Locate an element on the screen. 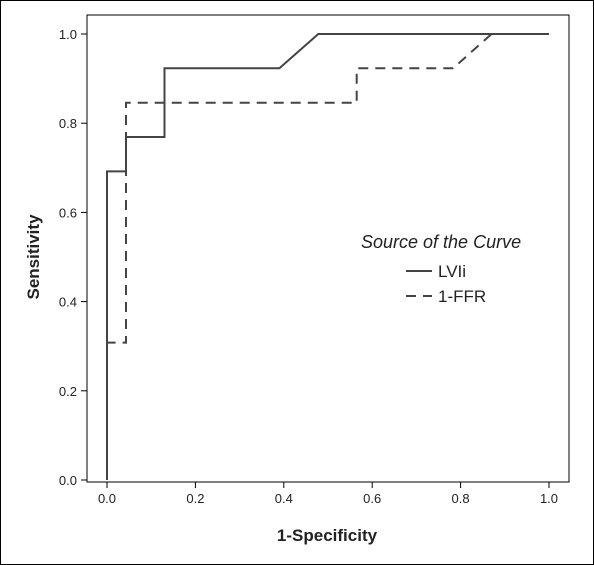  x-tick-label: 0.6 is located at coordinates (372, 498).